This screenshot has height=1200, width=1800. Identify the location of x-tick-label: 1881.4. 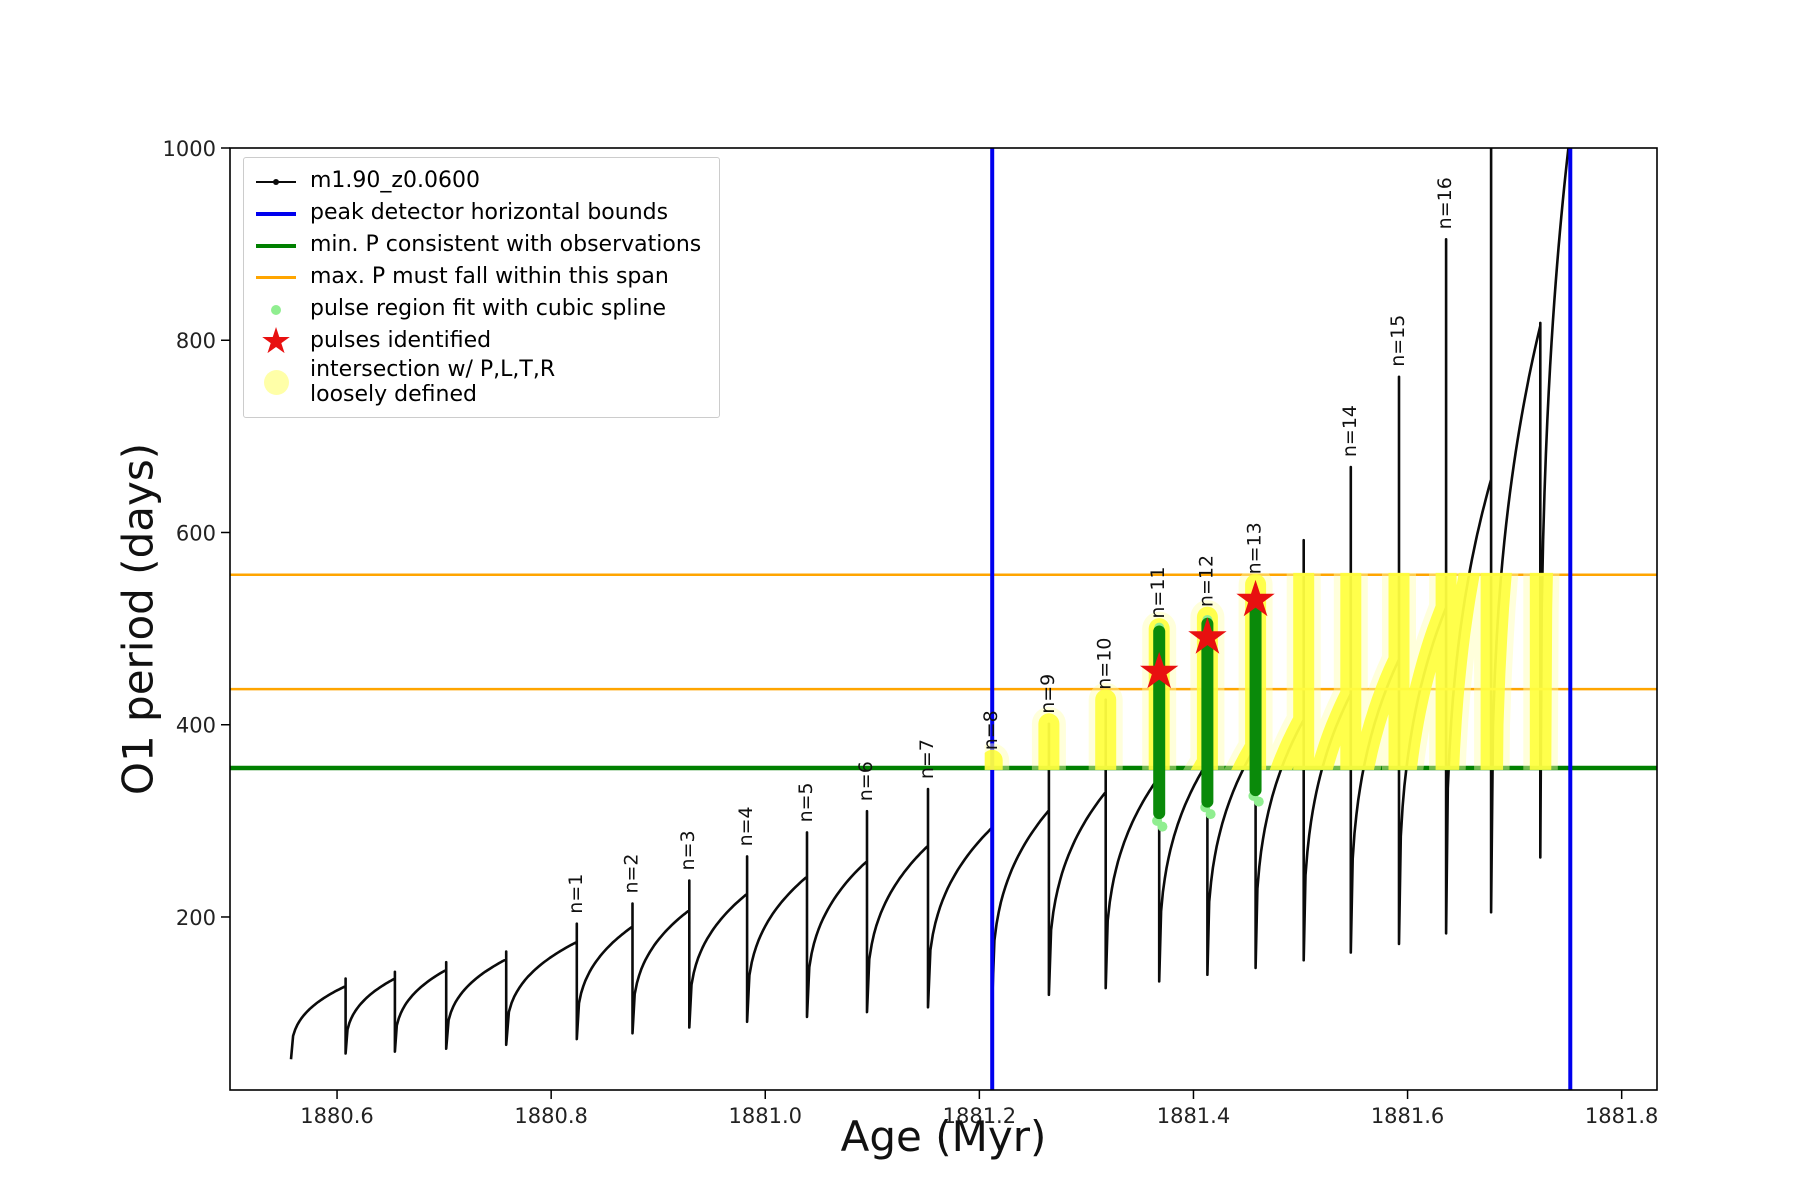
(1193, 1116).